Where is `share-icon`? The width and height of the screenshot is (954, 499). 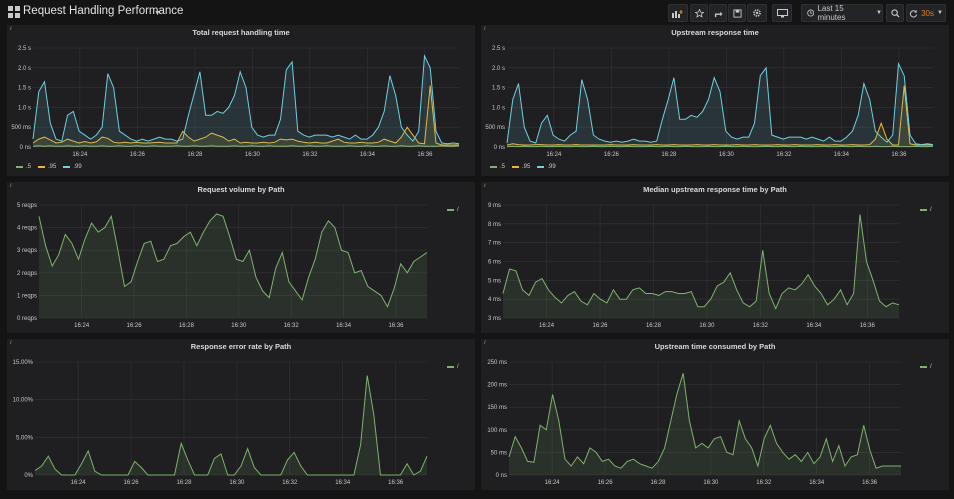 share-icon is located at coordinates (718, 14).